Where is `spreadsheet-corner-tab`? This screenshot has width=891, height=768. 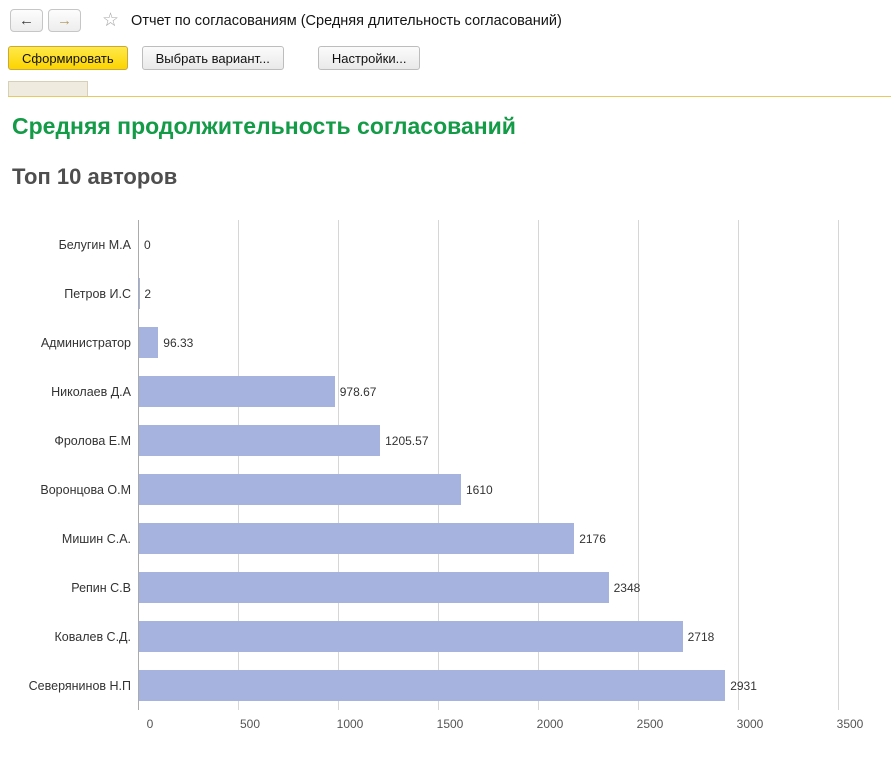 spreadsheet-corner-tab is located at coordinates (48, 88).